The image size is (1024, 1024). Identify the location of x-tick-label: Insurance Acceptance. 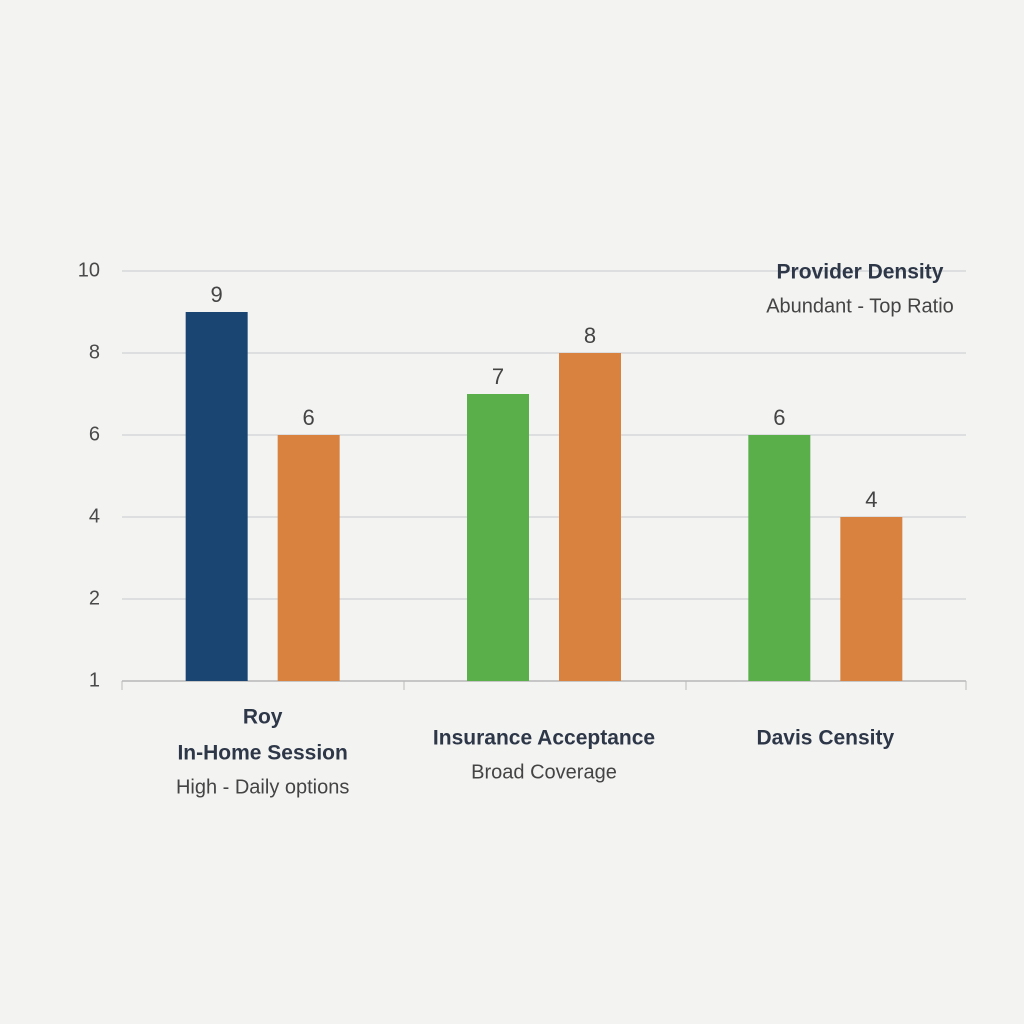
(544, 738).